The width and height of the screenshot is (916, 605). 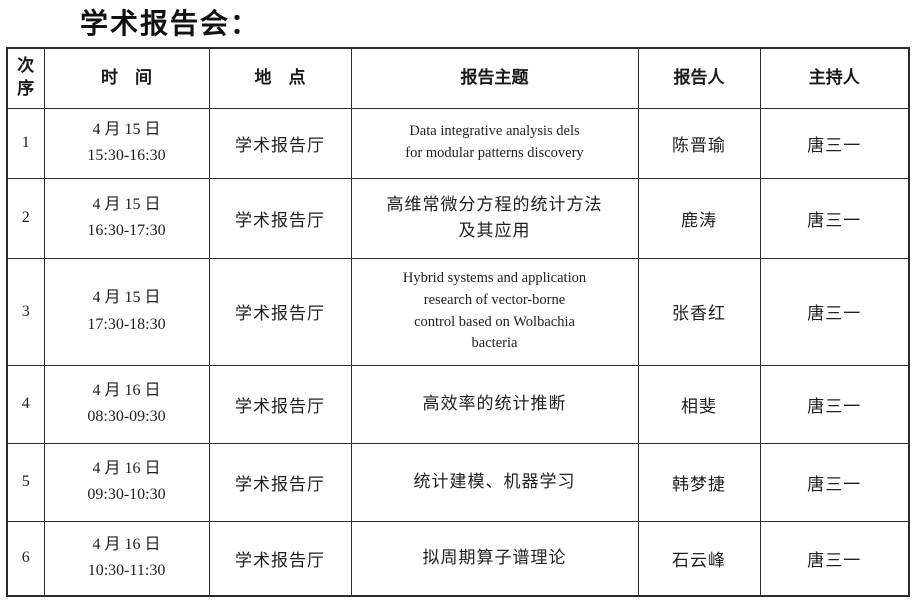 I want to click on cell-topic: 统计建模、机器学习, so click(x=494, y=482).